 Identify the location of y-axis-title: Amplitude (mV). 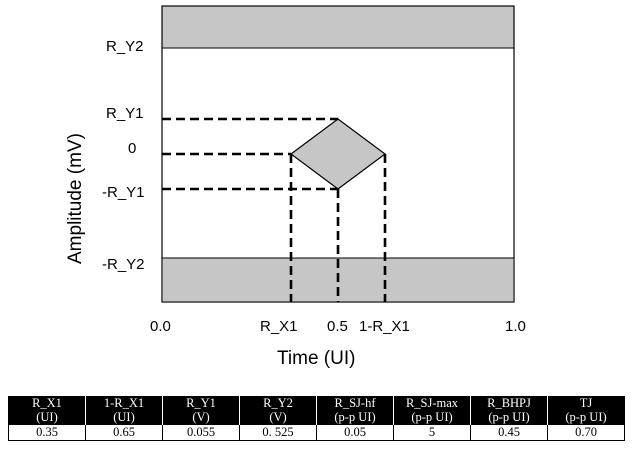
(75, 198).